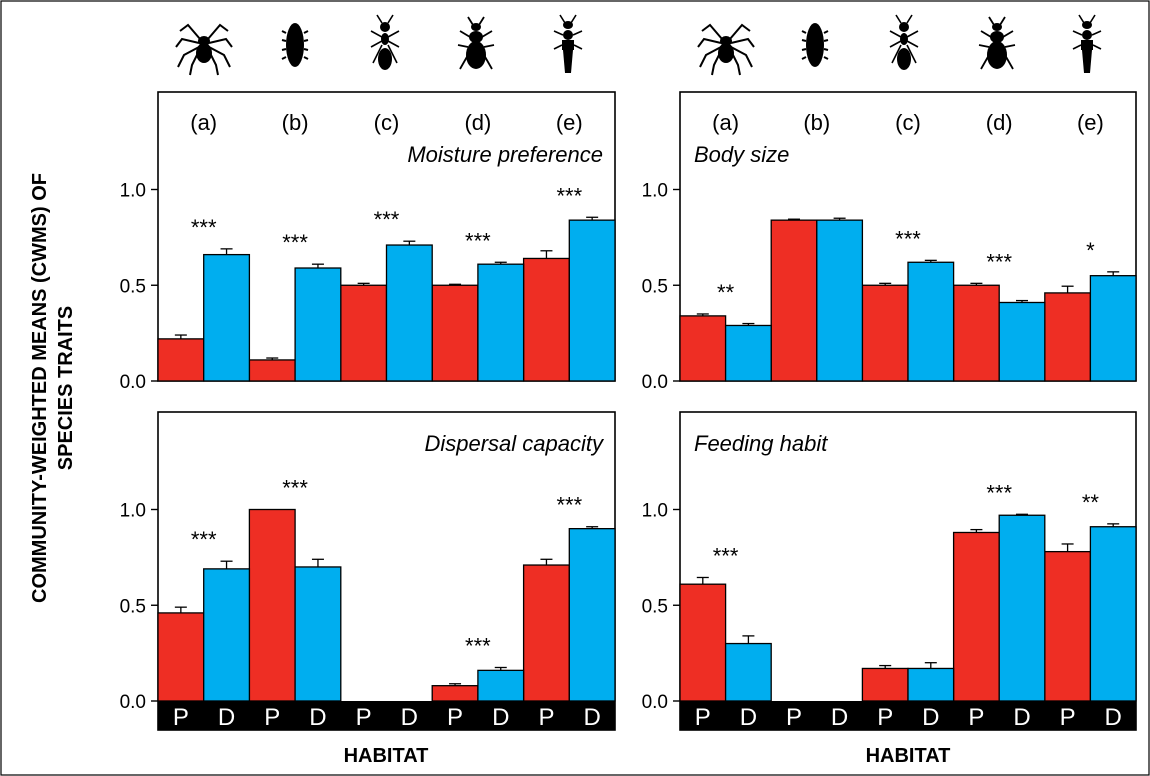 This screenshot has width=1150, height=776. Describe the element at coordinates (1090, 250) in the screenshot. I see `significance-marker: *` at that location.